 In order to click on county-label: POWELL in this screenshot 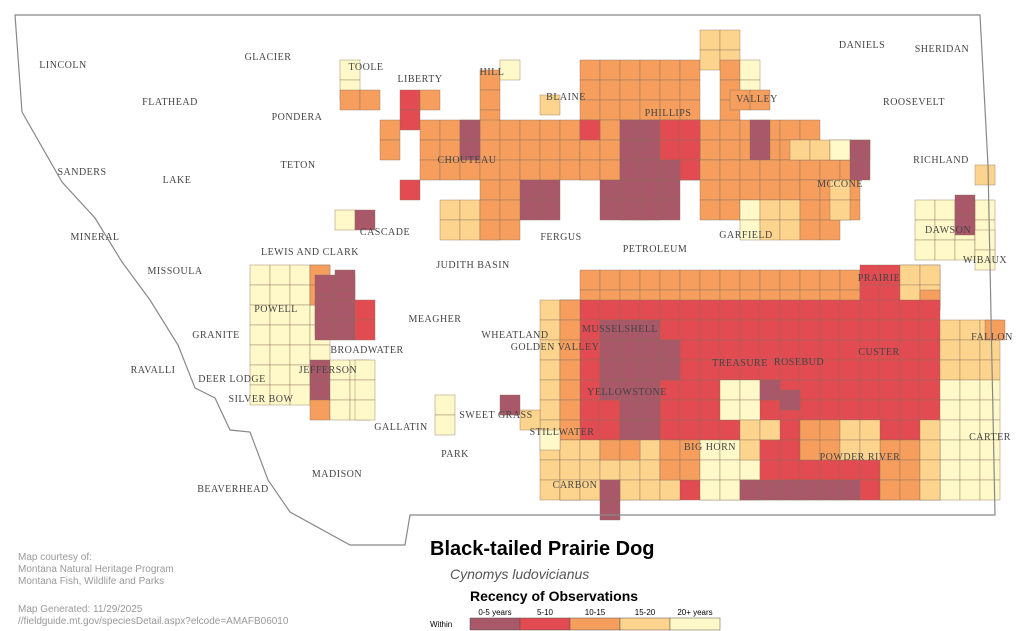, I will do `click(276, 309)`.